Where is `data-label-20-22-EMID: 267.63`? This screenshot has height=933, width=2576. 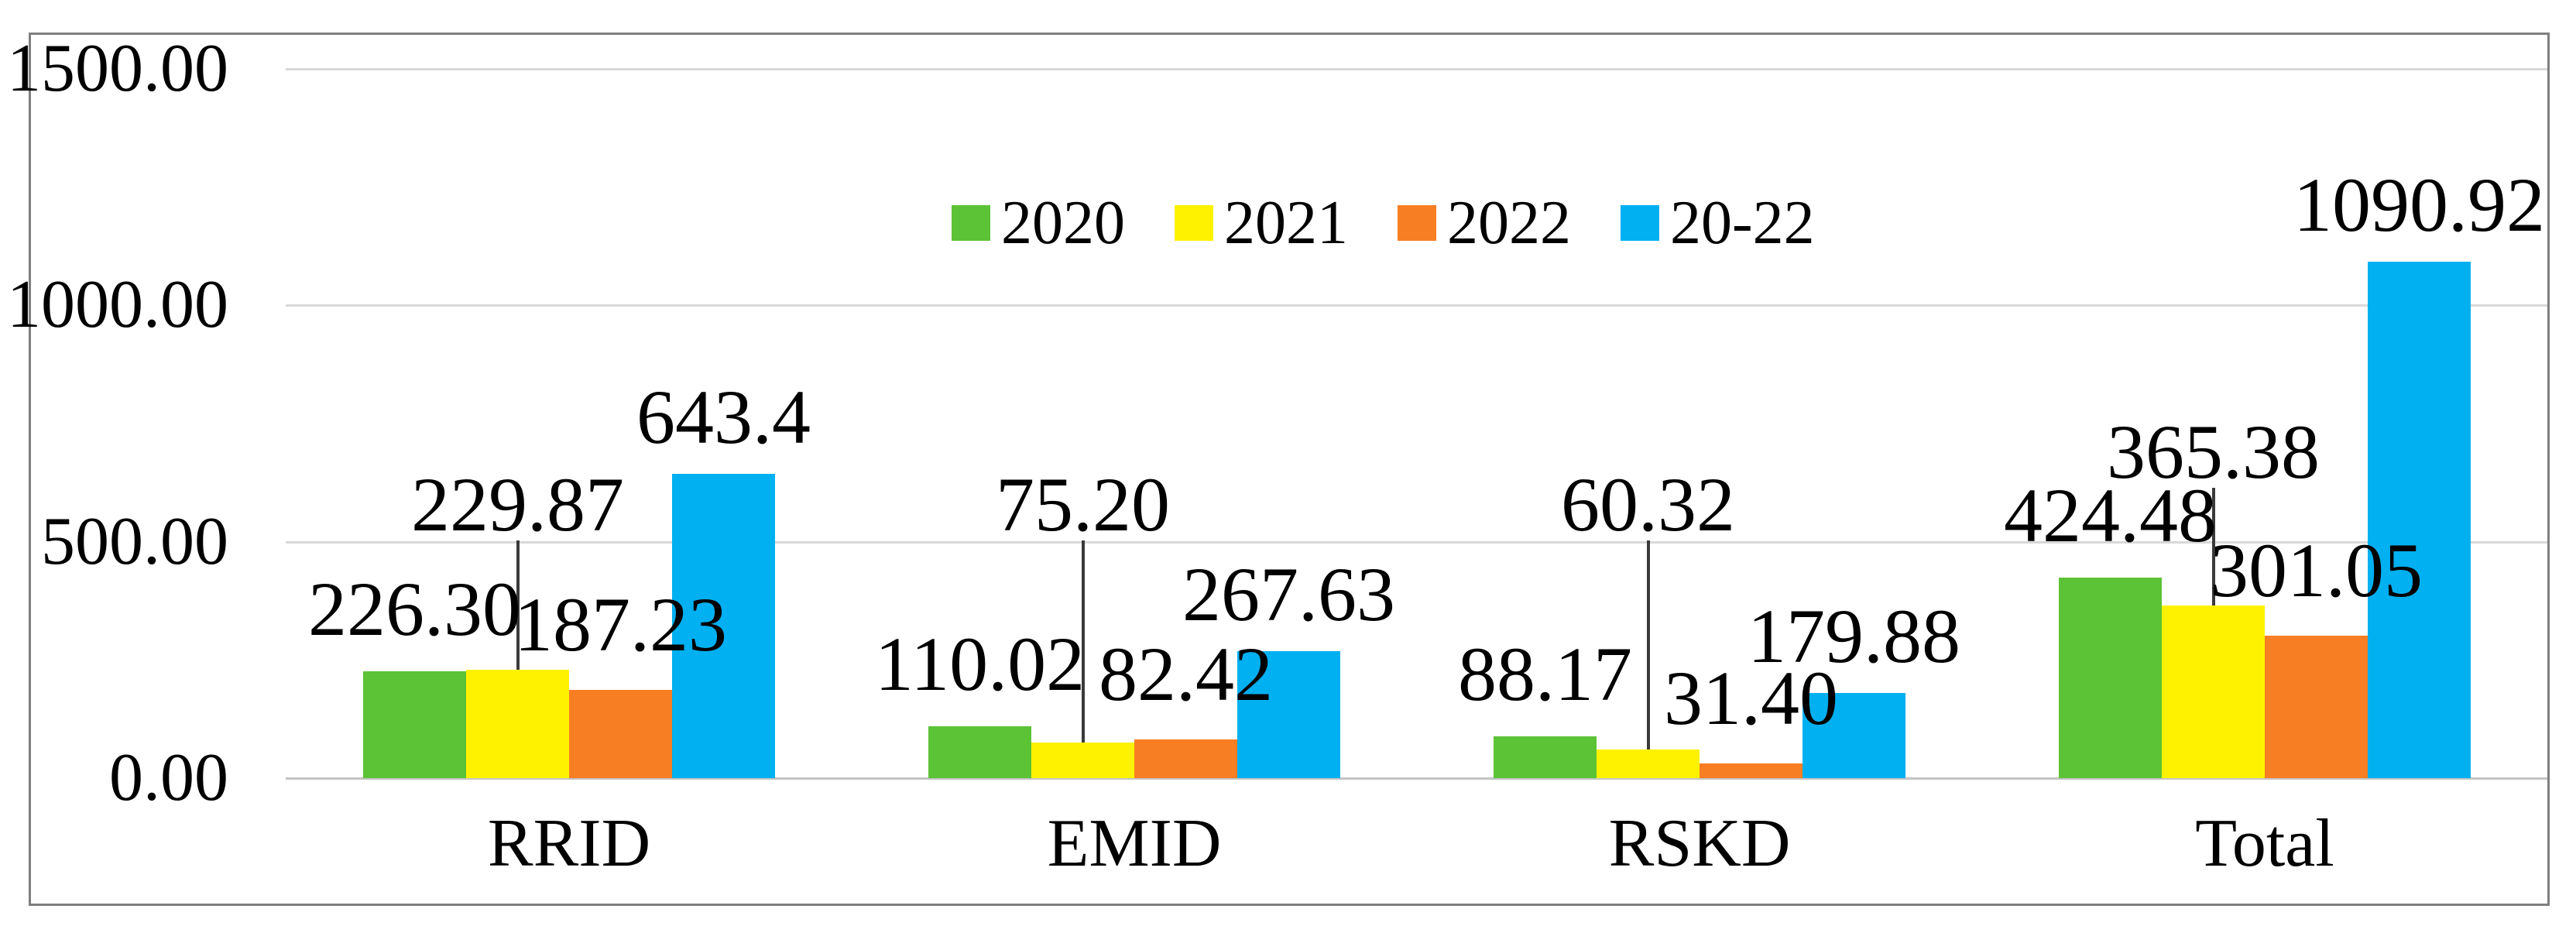 data-label-20-22-EMID: 267.63 is located at coordinates (1288, 594).